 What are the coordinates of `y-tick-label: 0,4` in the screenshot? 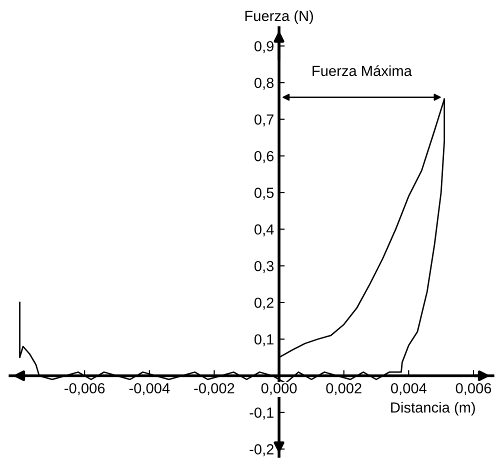 It's located at (264, 230).